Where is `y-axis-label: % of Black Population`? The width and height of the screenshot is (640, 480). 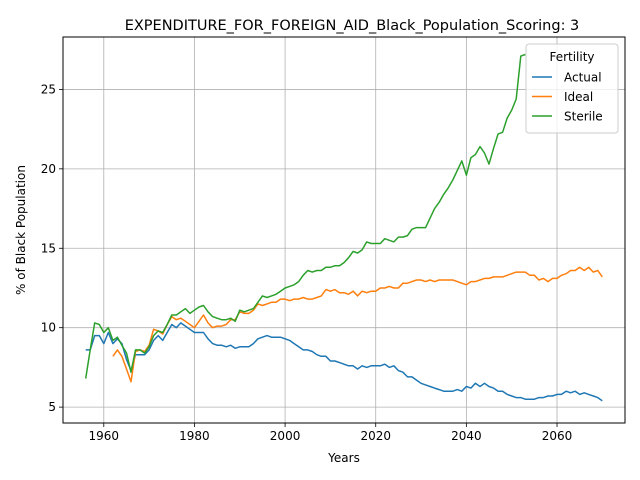
y-axis-label: % of Black Population is located at coordinates (21, 230).